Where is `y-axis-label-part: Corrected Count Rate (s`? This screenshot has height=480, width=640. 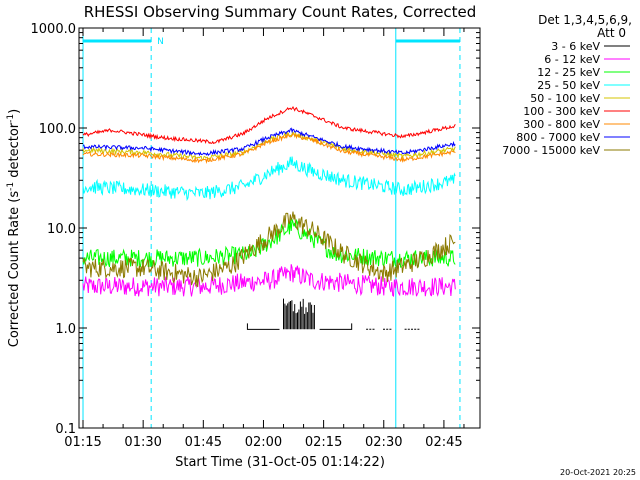 y-axis-label-part: Corrected Count Rate (s is located at coordinates (14, 269).